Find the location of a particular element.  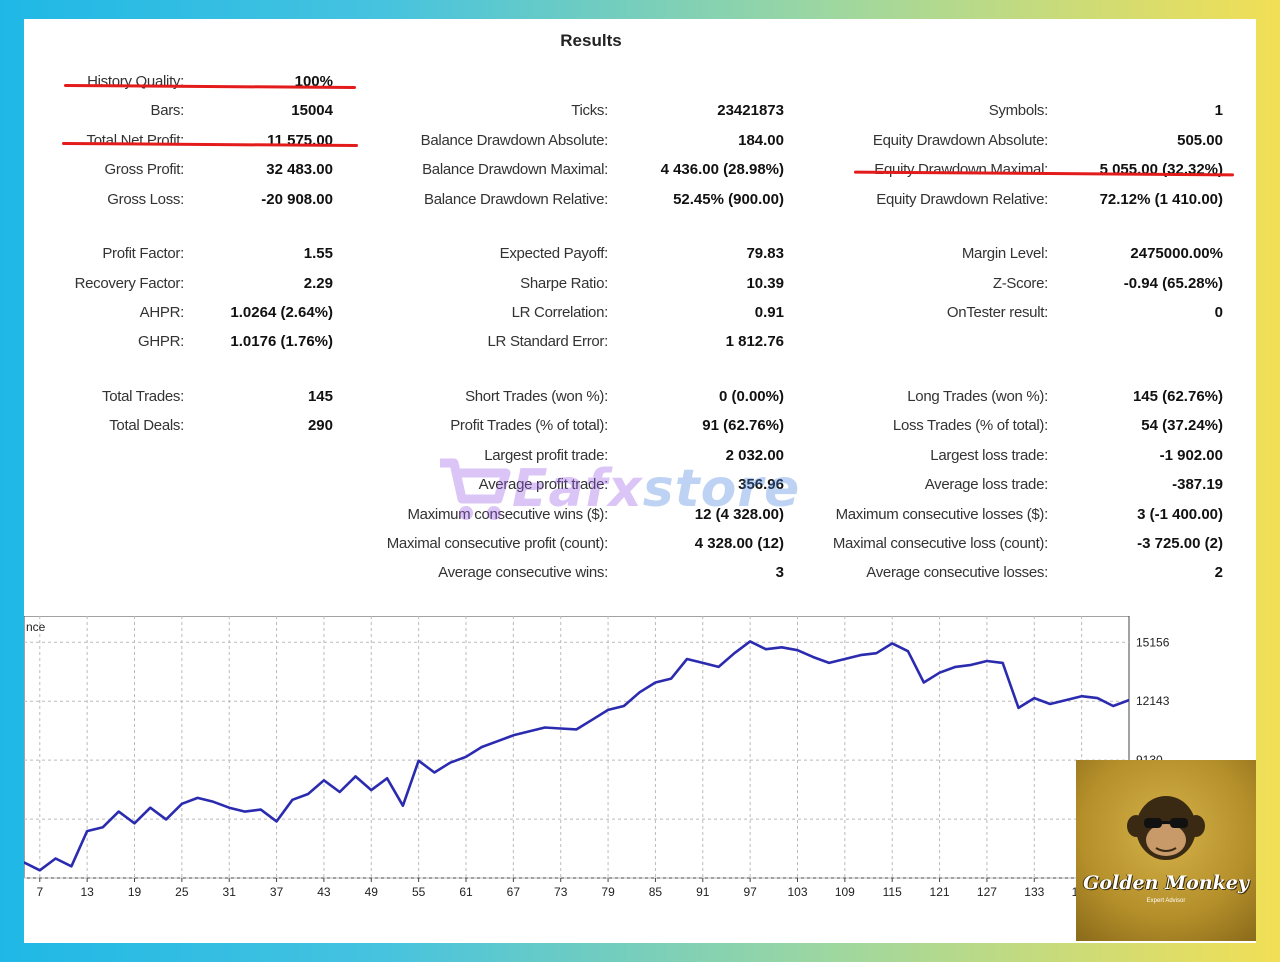

col2-label: Short Trades (won %): is located at coordinates (536, 396).